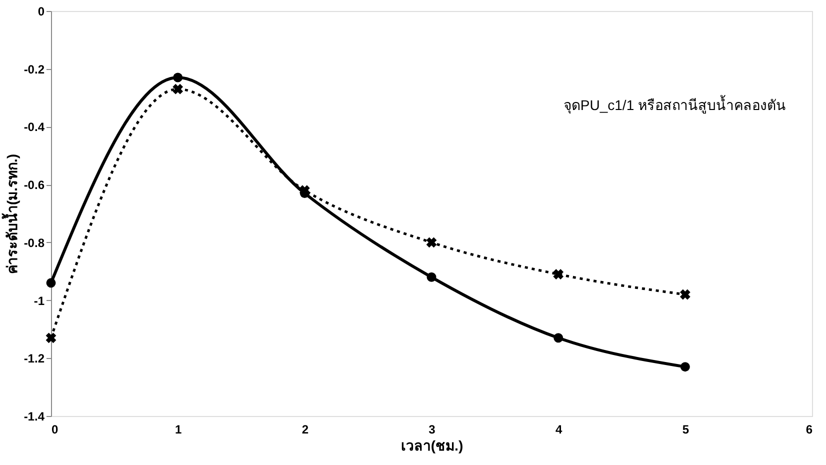 The width and height of the screenshot is (826, 465). Describe the element at coordinates (34, 127) in the screenshot. I see `y-tick-label: -0.4` at that location.